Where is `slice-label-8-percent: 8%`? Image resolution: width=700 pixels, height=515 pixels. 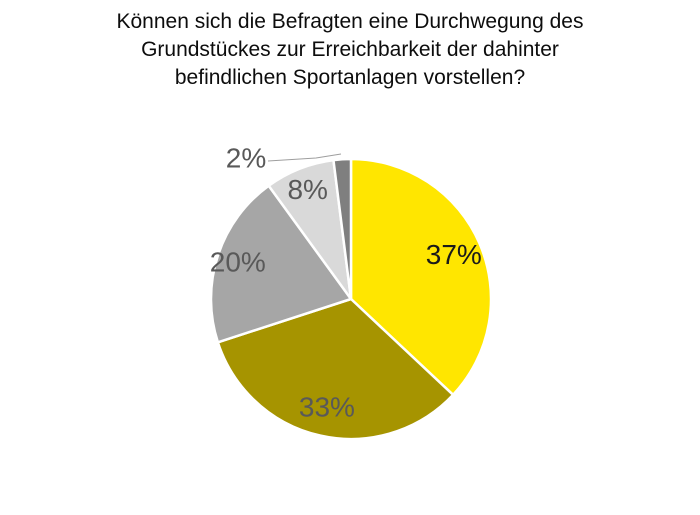 slice-label-8-percent: 8% is located at coordinates (307, 189).